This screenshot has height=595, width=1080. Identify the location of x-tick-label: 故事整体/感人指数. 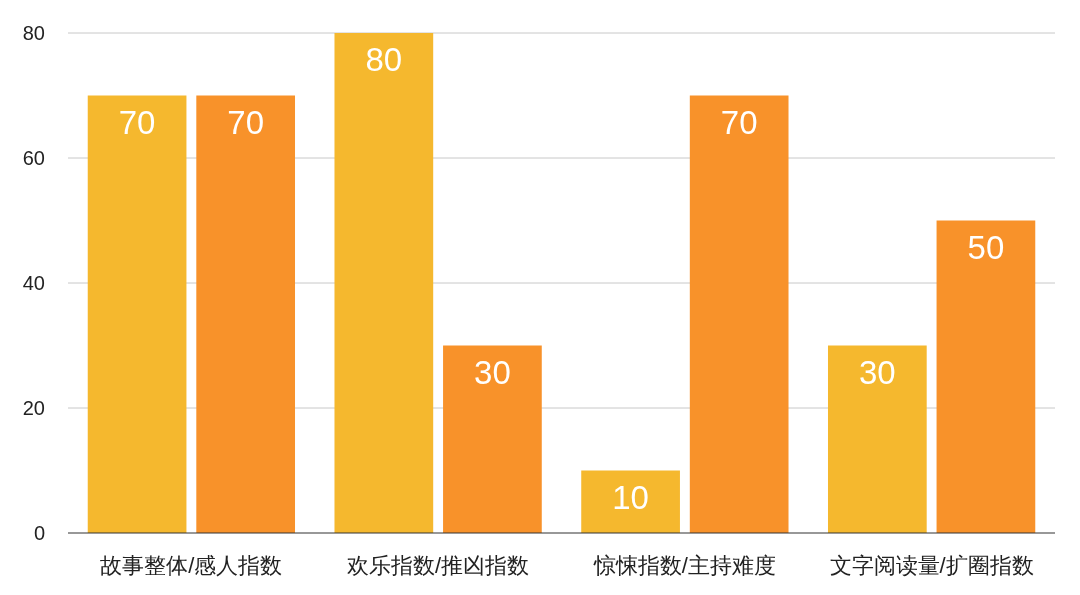
(191, 565).